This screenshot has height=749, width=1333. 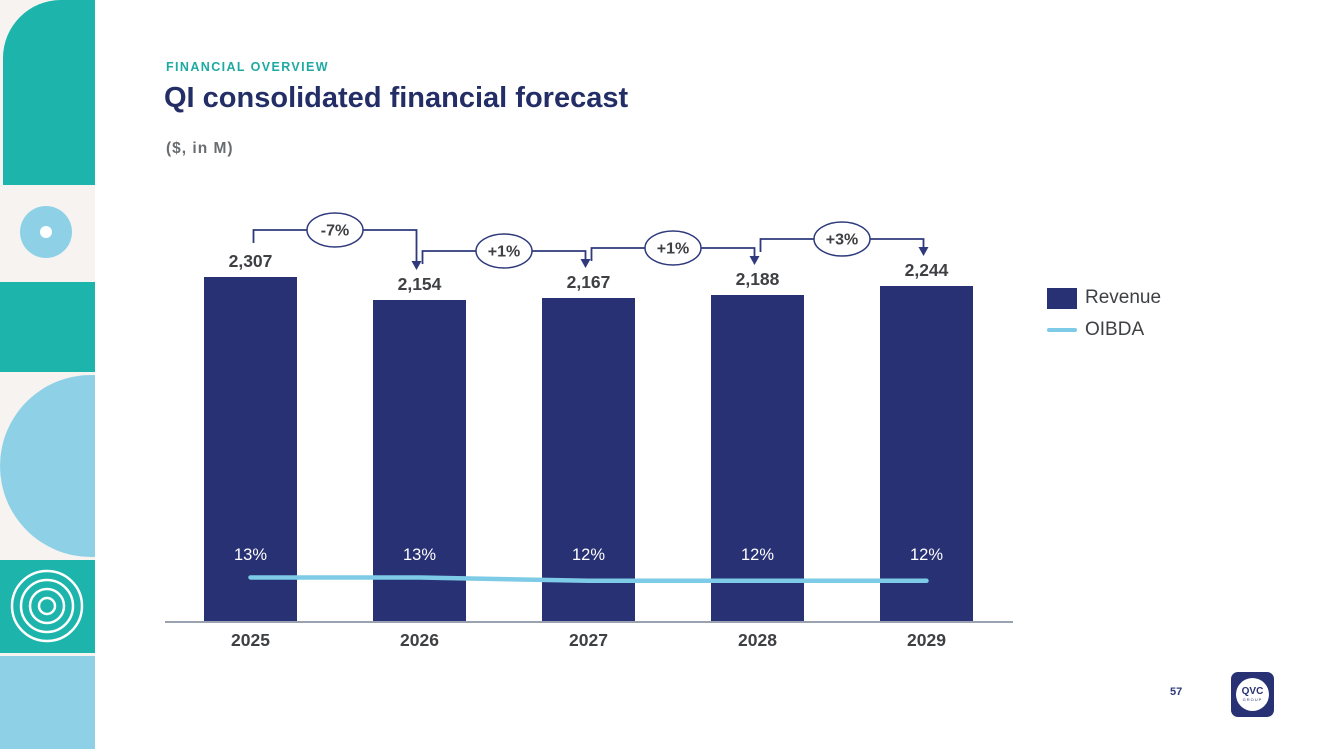 I want to click on growth-annotation-label: -7%, so click(x=335, y=231).